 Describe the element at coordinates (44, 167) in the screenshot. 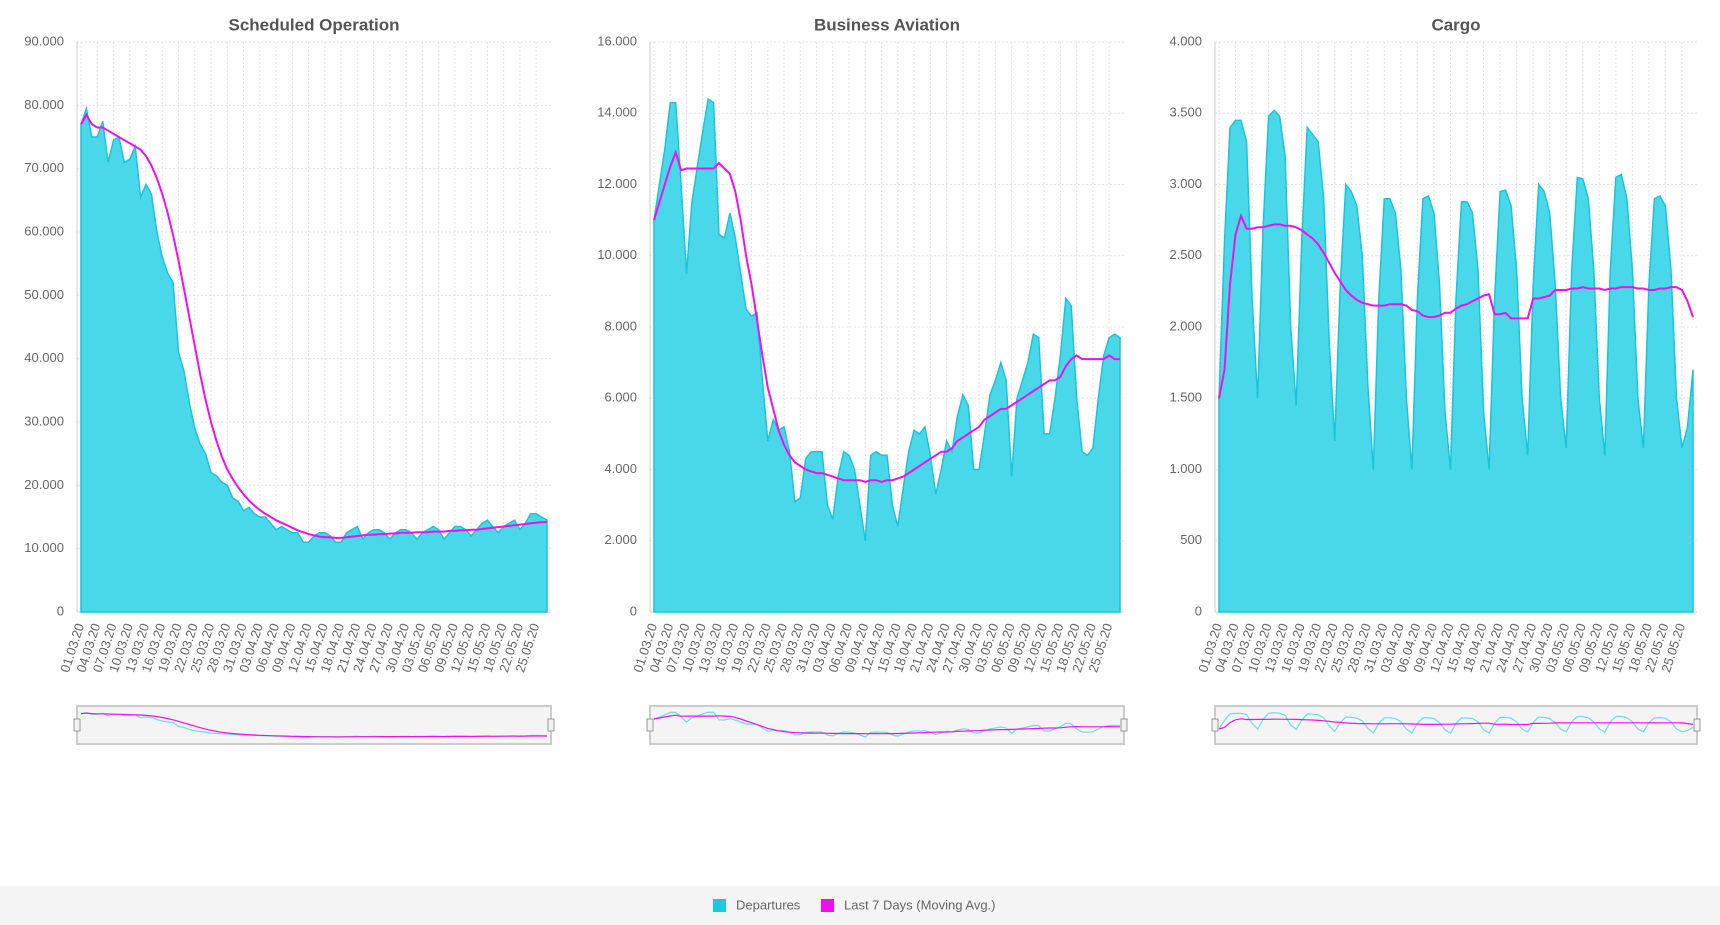

I see `y-tick-label: 70.000` at that location.